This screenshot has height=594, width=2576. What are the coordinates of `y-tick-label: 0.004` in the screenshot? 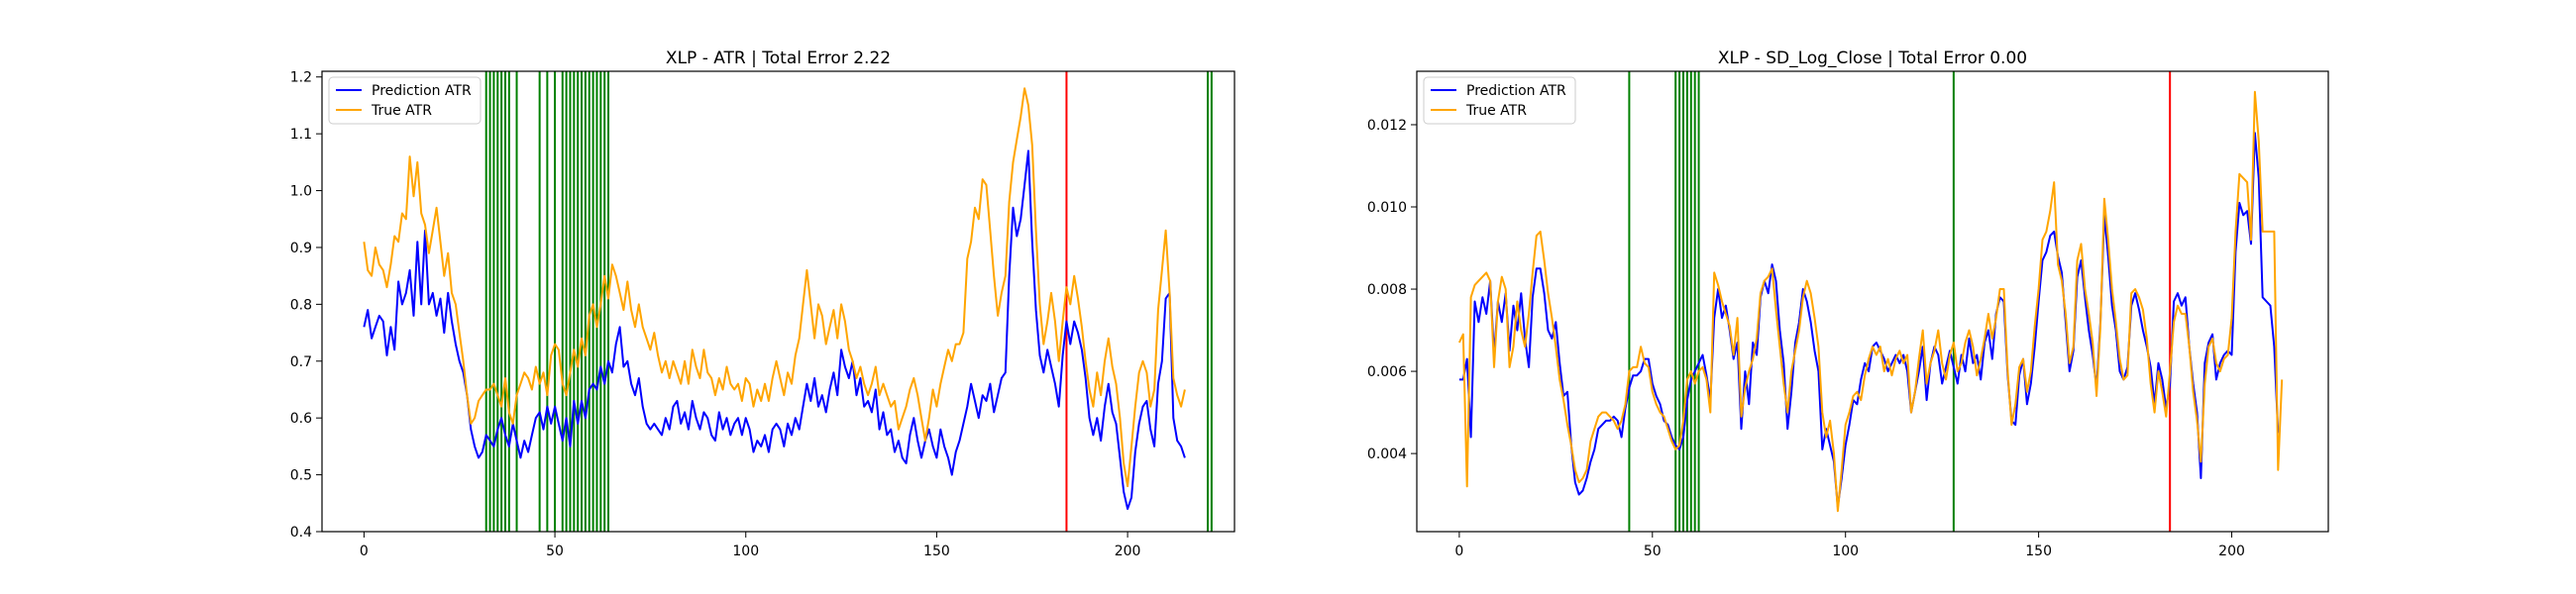 It's located at (1387, 454).